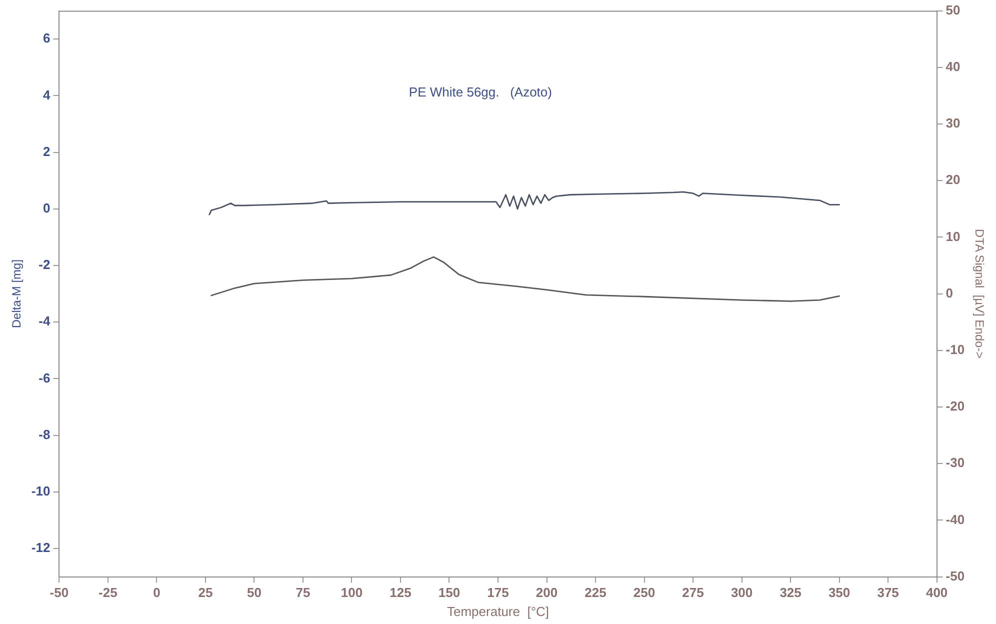  What do you see at coordinates (44, 321) in the screenshot?
I see `y-tick-label: -4` at bounding box center [44, 321].